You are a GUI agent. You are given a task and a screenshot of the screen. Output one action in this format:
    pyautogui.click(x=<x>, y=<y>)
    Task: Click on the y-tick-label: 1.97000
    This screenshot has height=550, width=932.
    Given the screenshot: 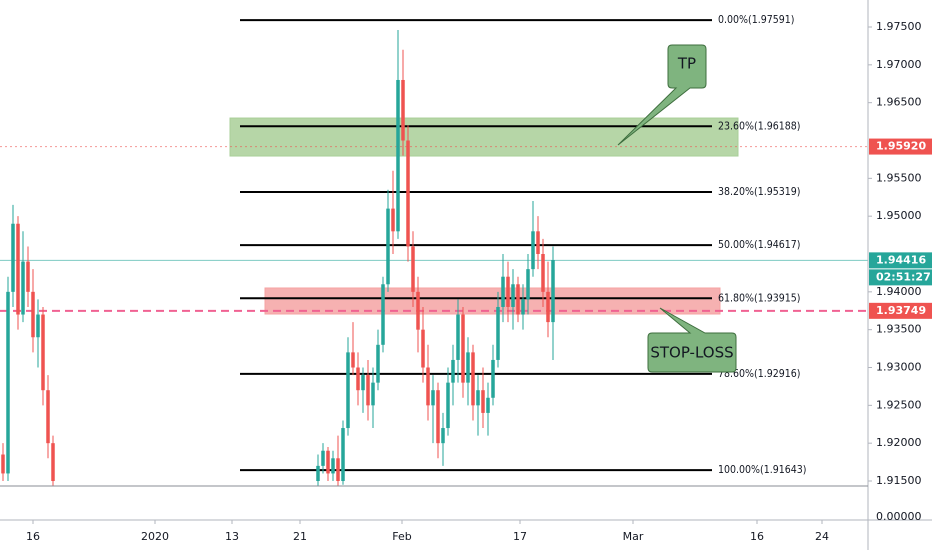 What is the action you would take?
    pyautogui.click(x=899, y=64)
    